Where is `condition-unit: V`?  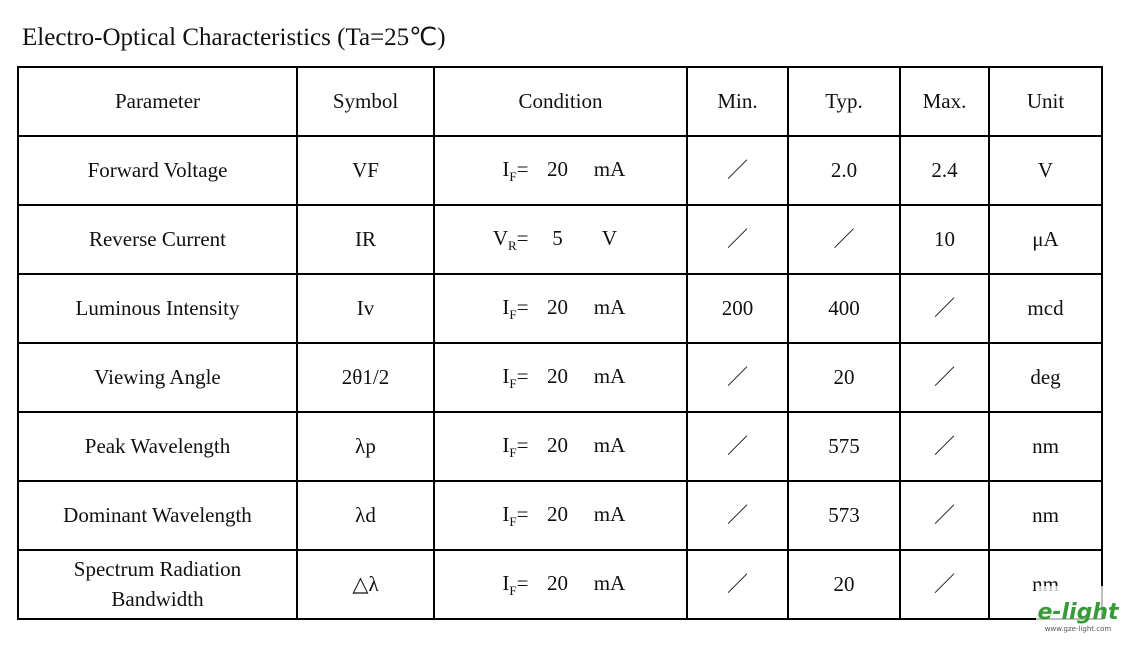 condition-unit: V is located at coordinates (609, 237).